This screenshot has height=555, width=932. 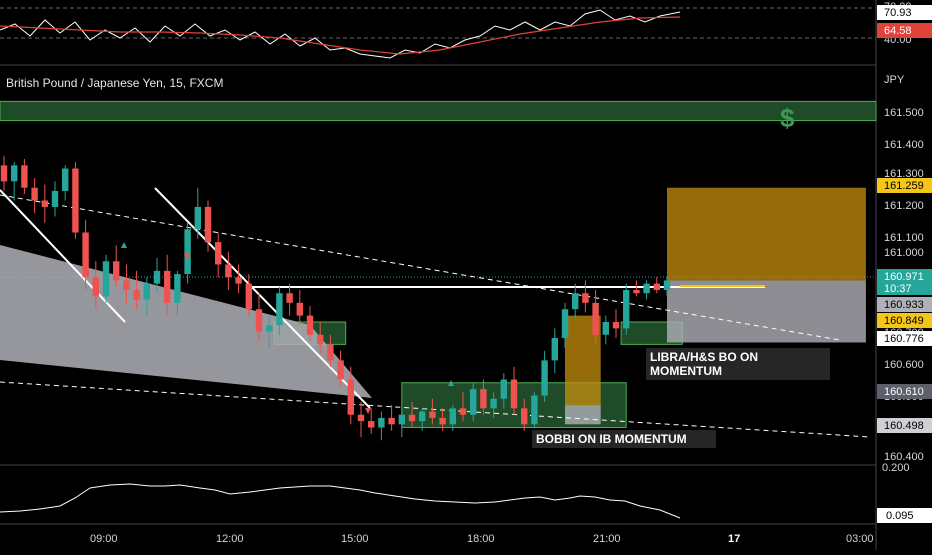 I want to click on rsi-panel, so click(x=438, y=33).